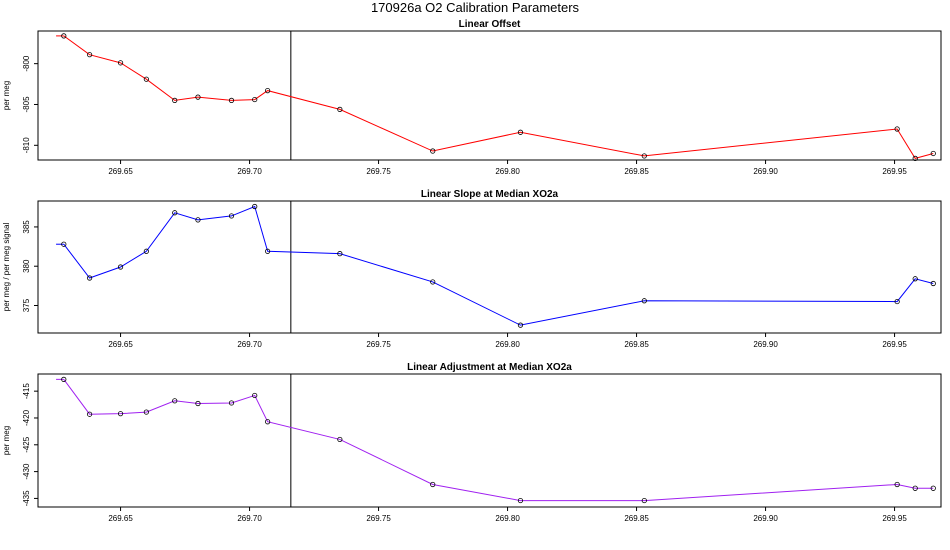  I want to click on y-tick-label: -435, so click(26, 498).